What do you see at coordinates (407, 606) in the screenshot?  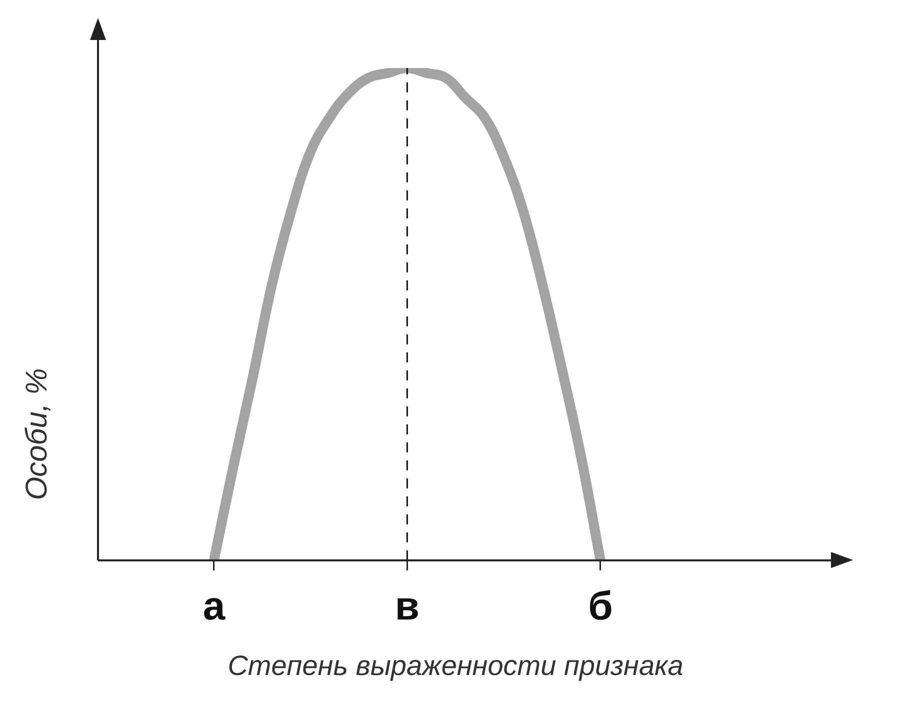 I see `x-tick-label: в` at bounding box center [407, 606].